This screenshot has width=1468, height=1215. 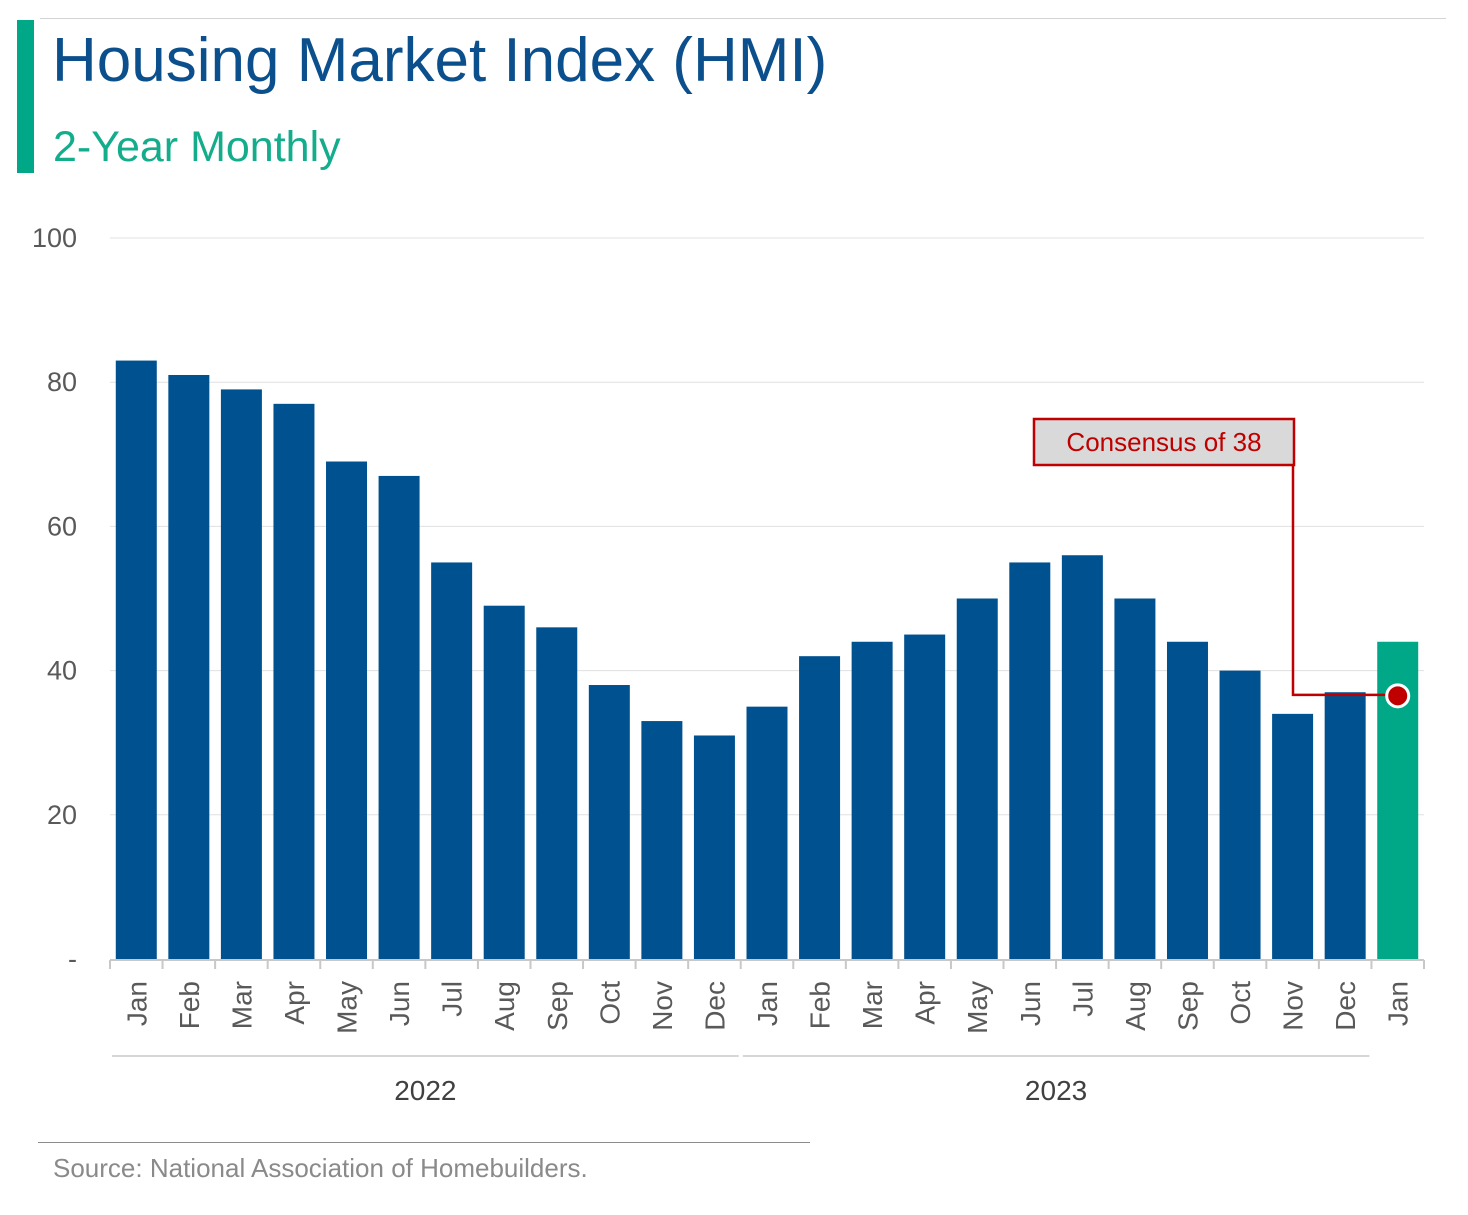 I want to click on consensus-marker, so click(x=1398, y=696).